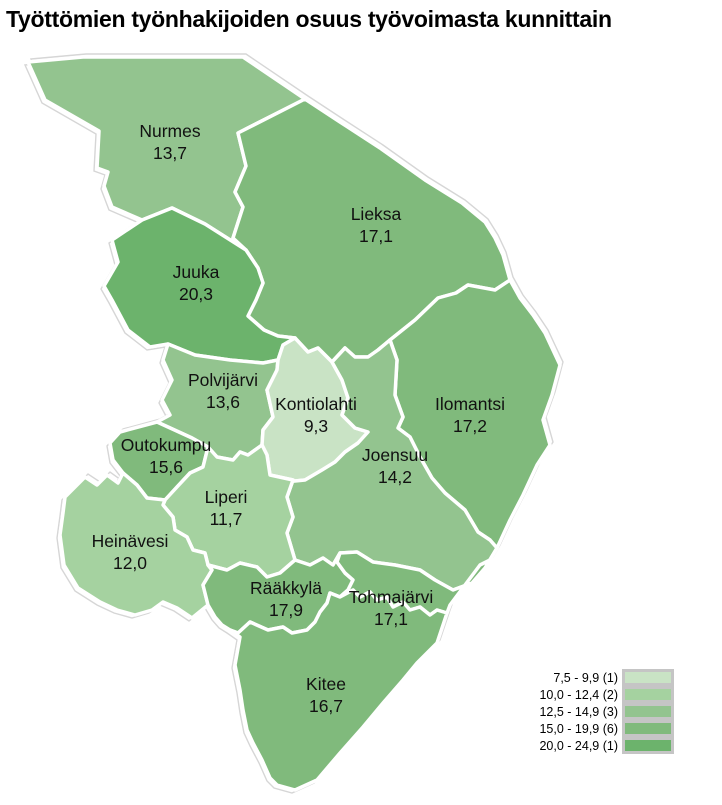  I want to click on region-label-name: Ilomantsi, so click(470, 404).